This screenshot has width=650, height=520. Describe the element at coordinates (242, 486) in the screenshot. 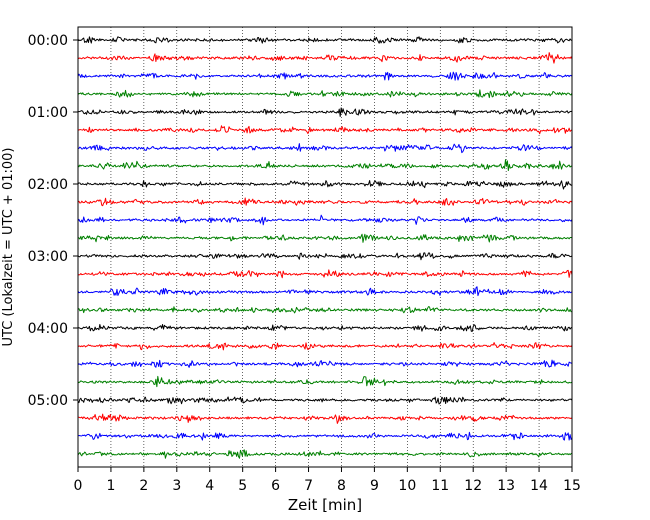

I see `x-tick-label: 5` at that location.